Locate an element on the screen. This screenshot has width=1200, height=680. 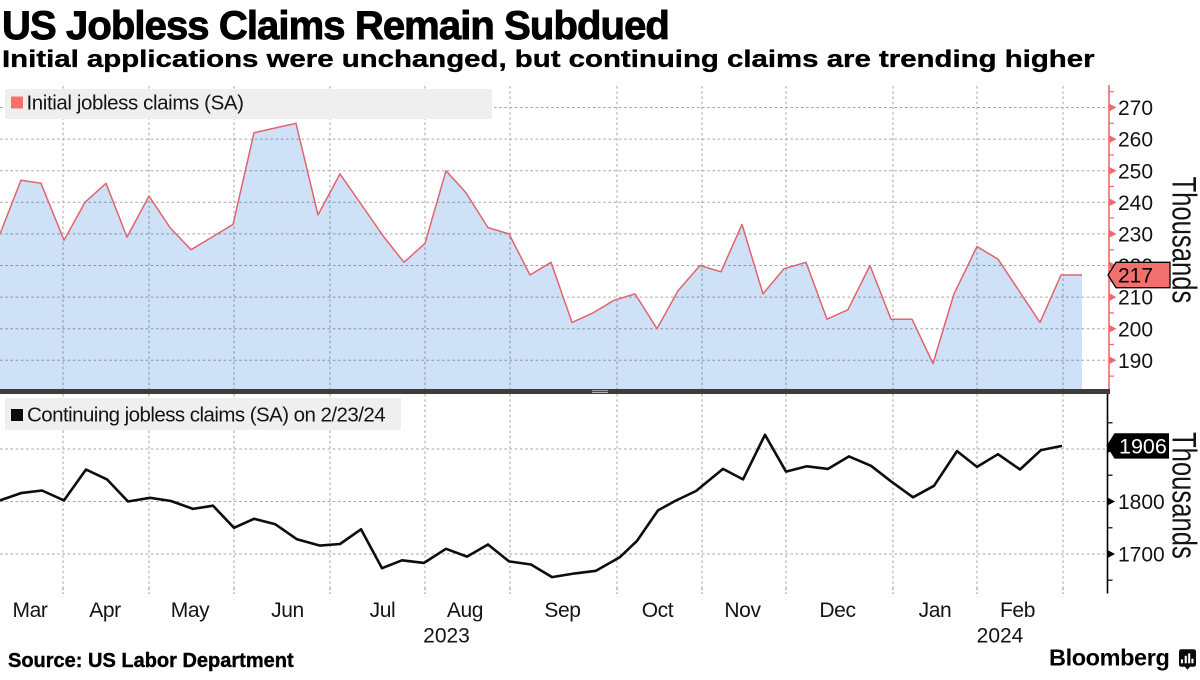
svg-text: Nov is located at coordinates (742, 610).